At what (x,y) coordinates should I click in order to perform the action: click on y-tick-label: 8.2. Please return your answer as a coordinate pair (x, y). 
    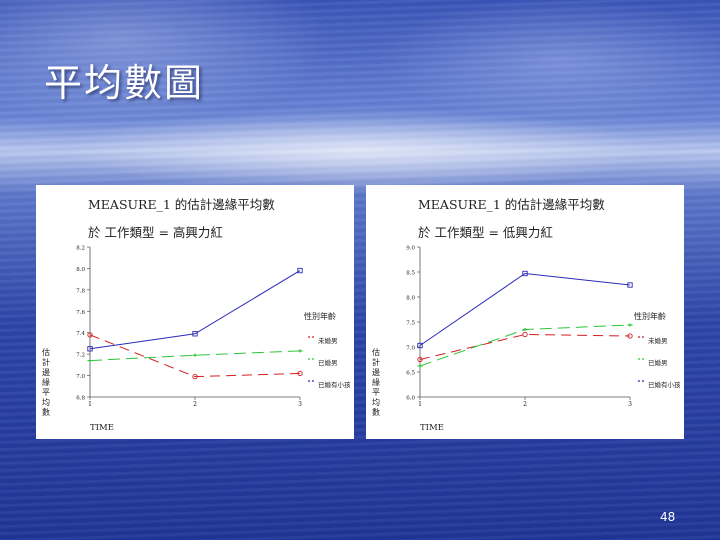
    Looking at the image, I should click on (80, 249).